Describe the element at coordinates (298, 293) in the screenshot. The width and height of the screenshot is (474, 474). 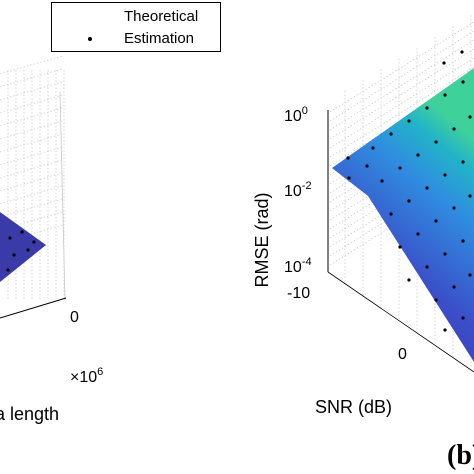
I see `right-x-tick-0: -10` at that location.